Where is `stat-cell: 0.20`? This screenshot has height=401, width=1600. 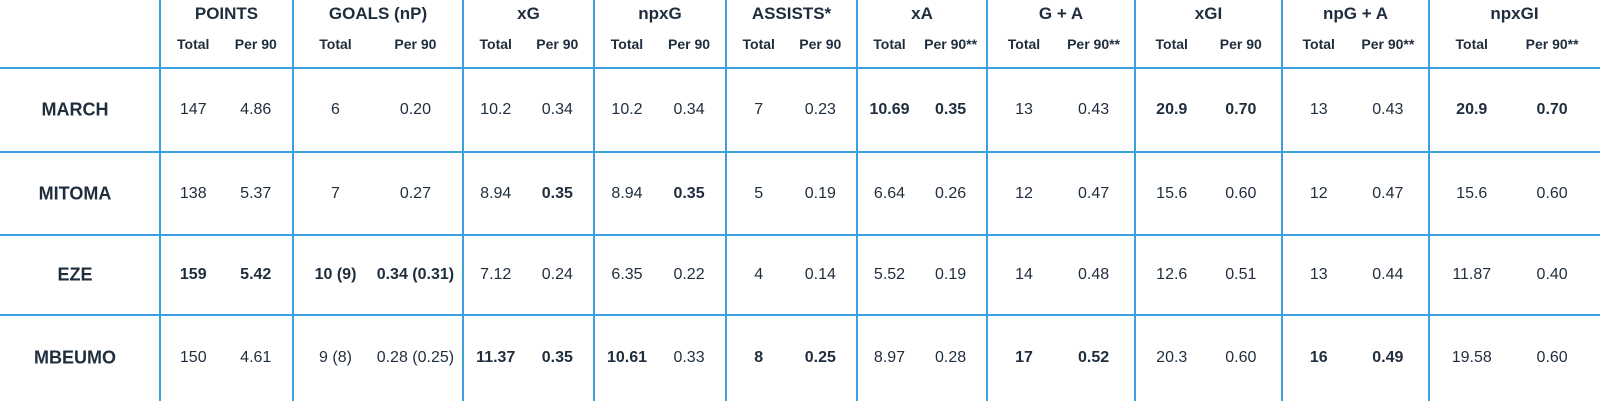 stat-cell: 0.20 is located at coordinates (415, 109).